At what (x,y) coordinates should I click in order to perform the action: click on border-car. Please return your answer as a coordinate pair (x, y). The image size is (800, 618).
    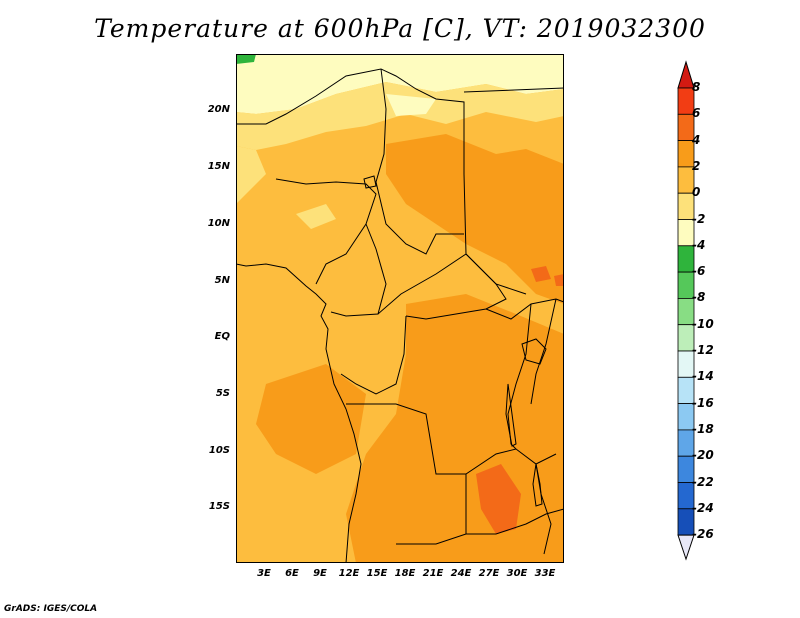
    Looking at the image, I should click on (442, 286).